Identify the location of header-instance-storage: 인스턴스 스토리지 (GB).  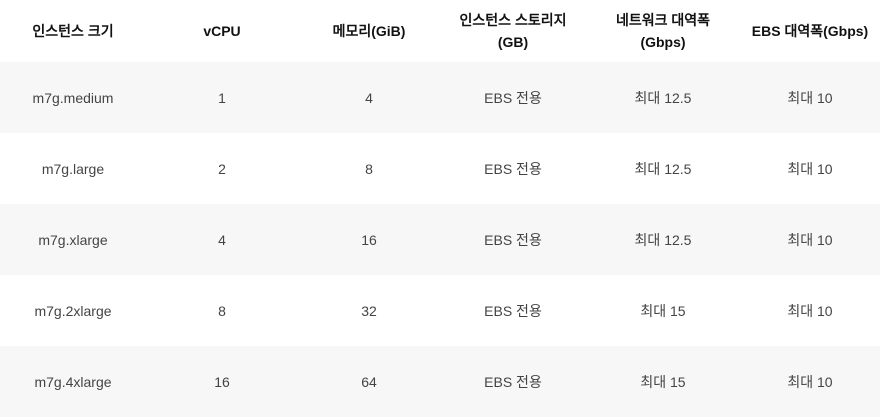
(513, 31).